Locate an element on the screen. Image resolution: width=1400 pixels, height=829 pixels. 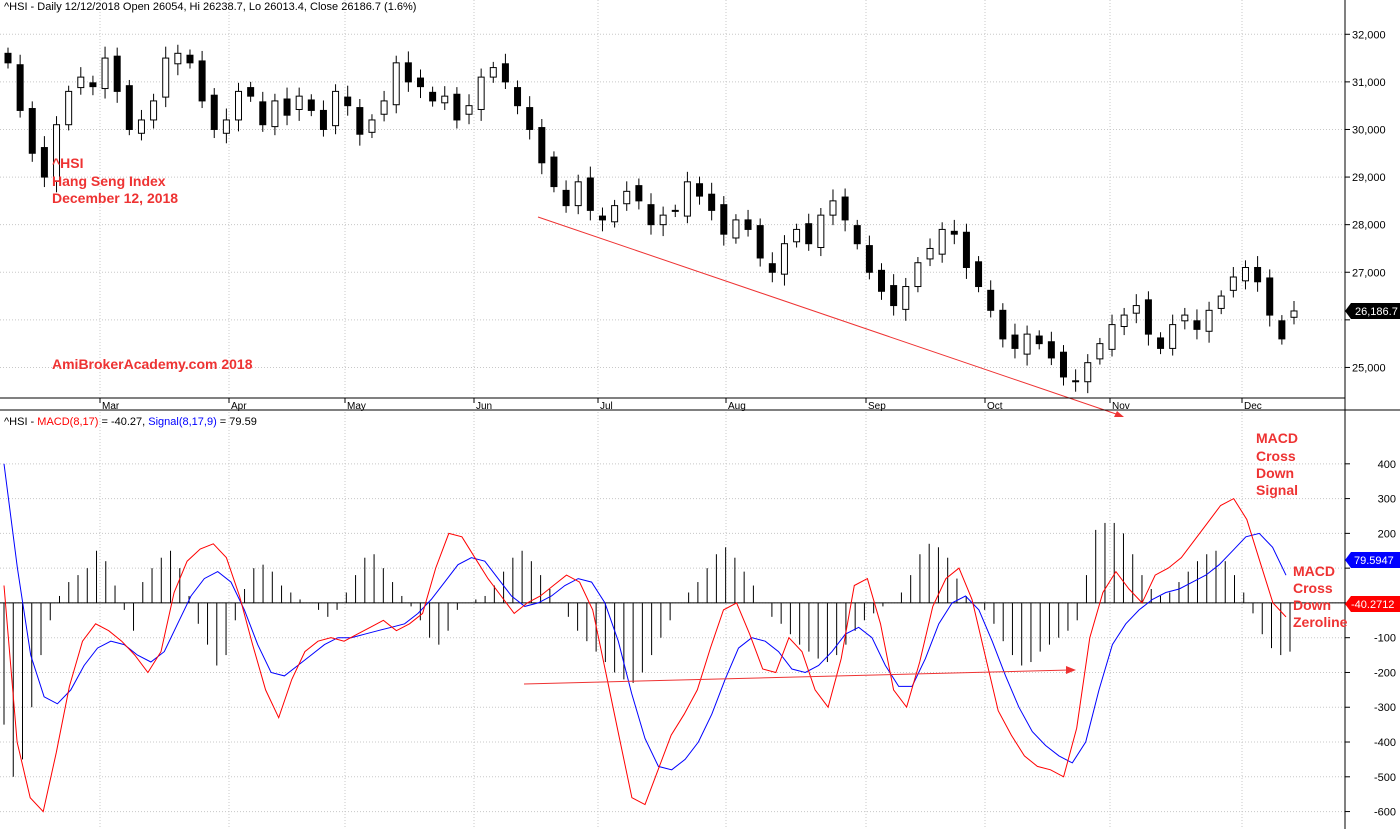
divergence-arrow is located at coordinates (797, 677).